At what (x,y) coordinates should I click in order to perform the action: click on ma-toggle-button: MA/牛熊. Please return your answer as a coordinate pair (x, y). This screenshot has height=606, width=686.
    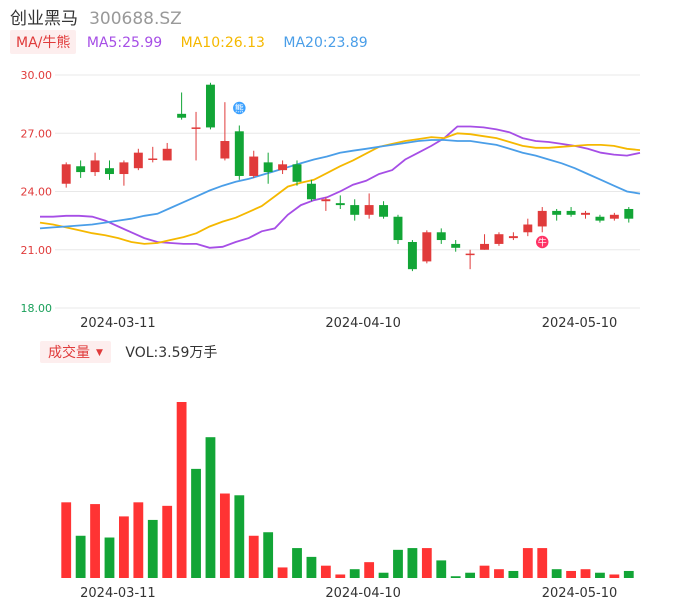
    Looking at the image, I should click on (43, 42).